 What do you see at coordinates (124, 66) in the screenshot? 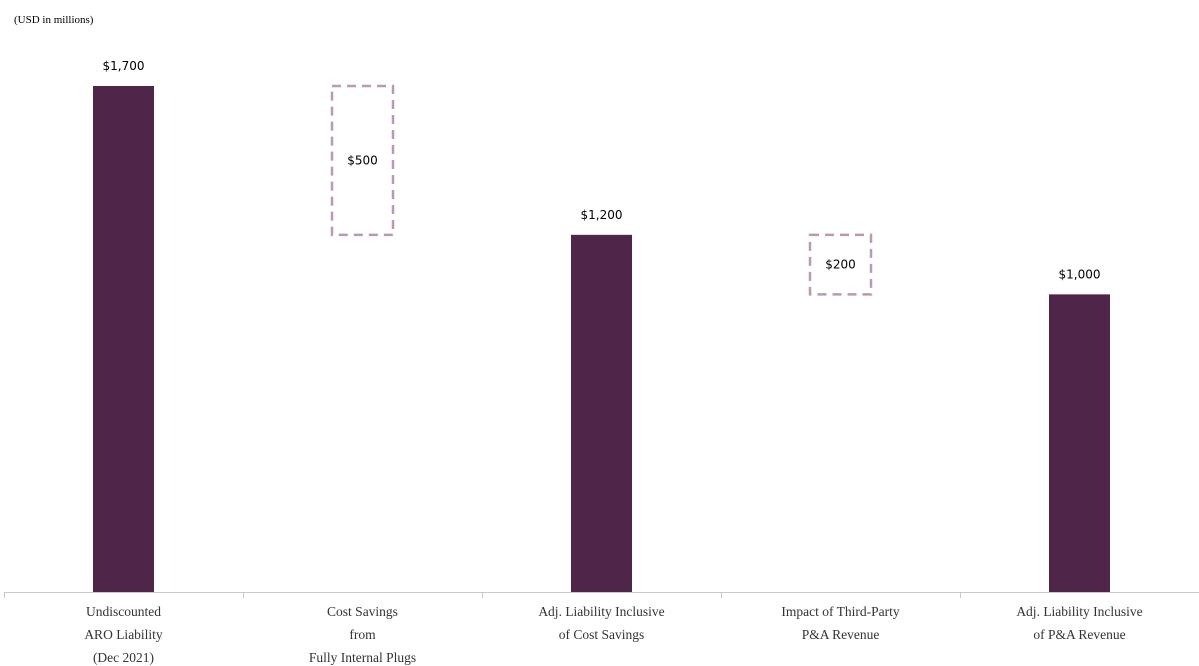
I see `data-label-0: $1,700` at bounding box center [124, 66].